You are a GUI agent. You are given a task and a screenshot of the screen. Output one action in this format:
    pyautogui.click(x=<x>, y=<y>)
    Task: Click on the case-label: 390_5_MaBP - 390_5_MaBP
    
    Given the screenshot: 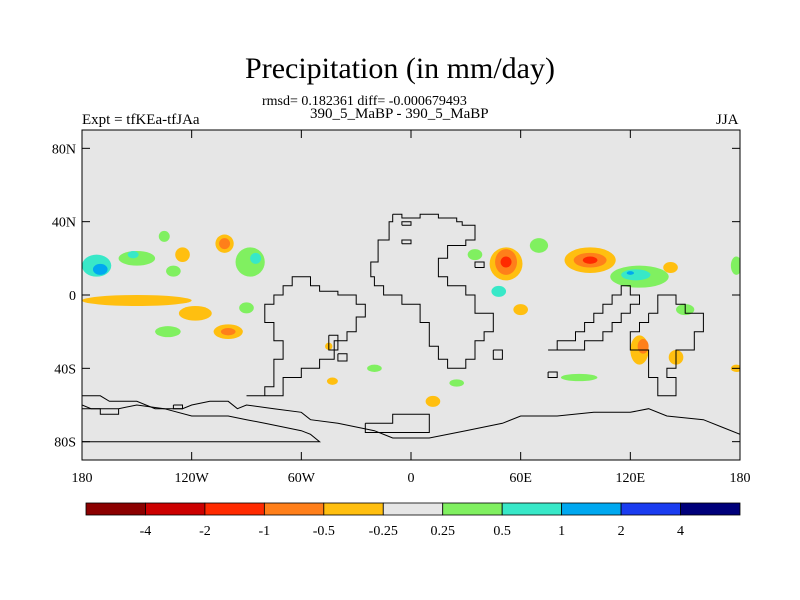 What is the action you would take?
    pyautogui.click(x=399, y=114)
    